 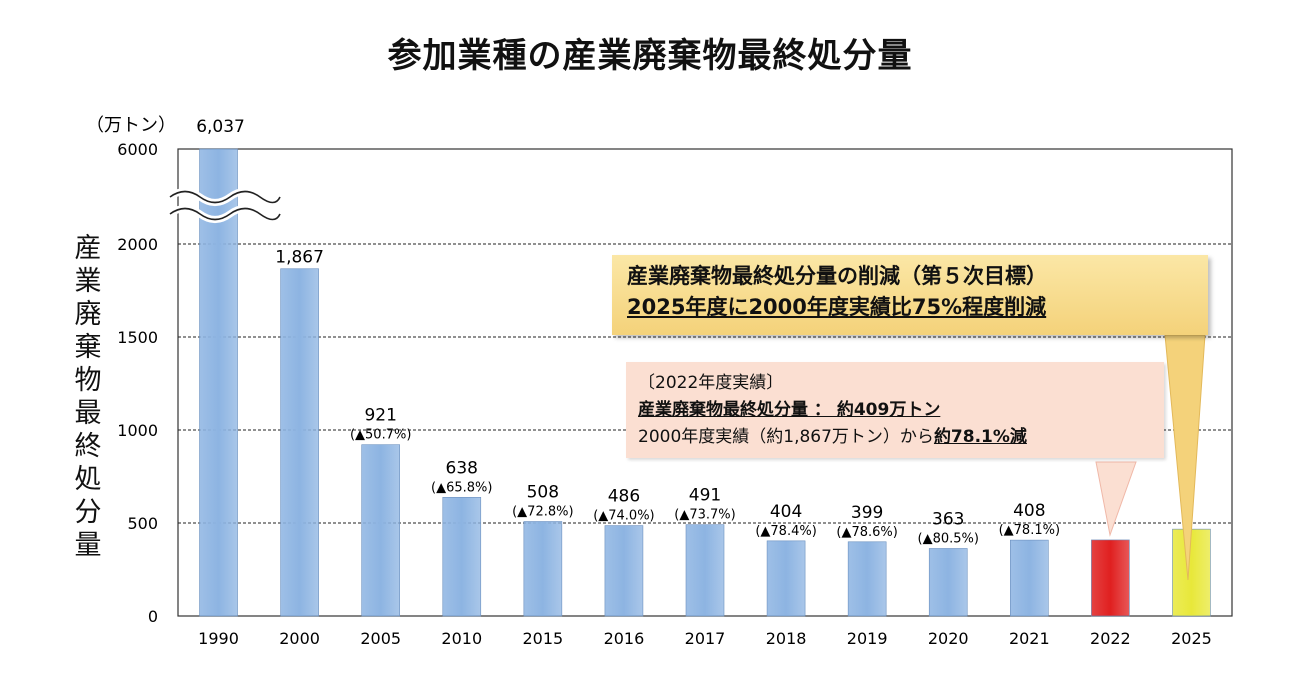 What do you see at coordinates (786, 638) in the screenshot?
I see `x-tick-label: 2018` at bounding box center [786, 638].